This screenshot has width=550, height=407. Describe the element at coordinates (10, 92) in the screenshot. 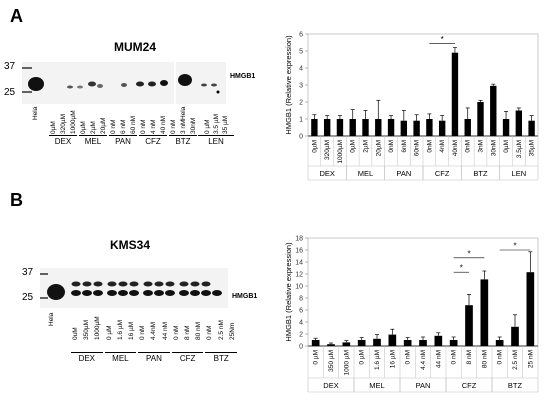

I see `mw-marker-25-a: 25` at that location.